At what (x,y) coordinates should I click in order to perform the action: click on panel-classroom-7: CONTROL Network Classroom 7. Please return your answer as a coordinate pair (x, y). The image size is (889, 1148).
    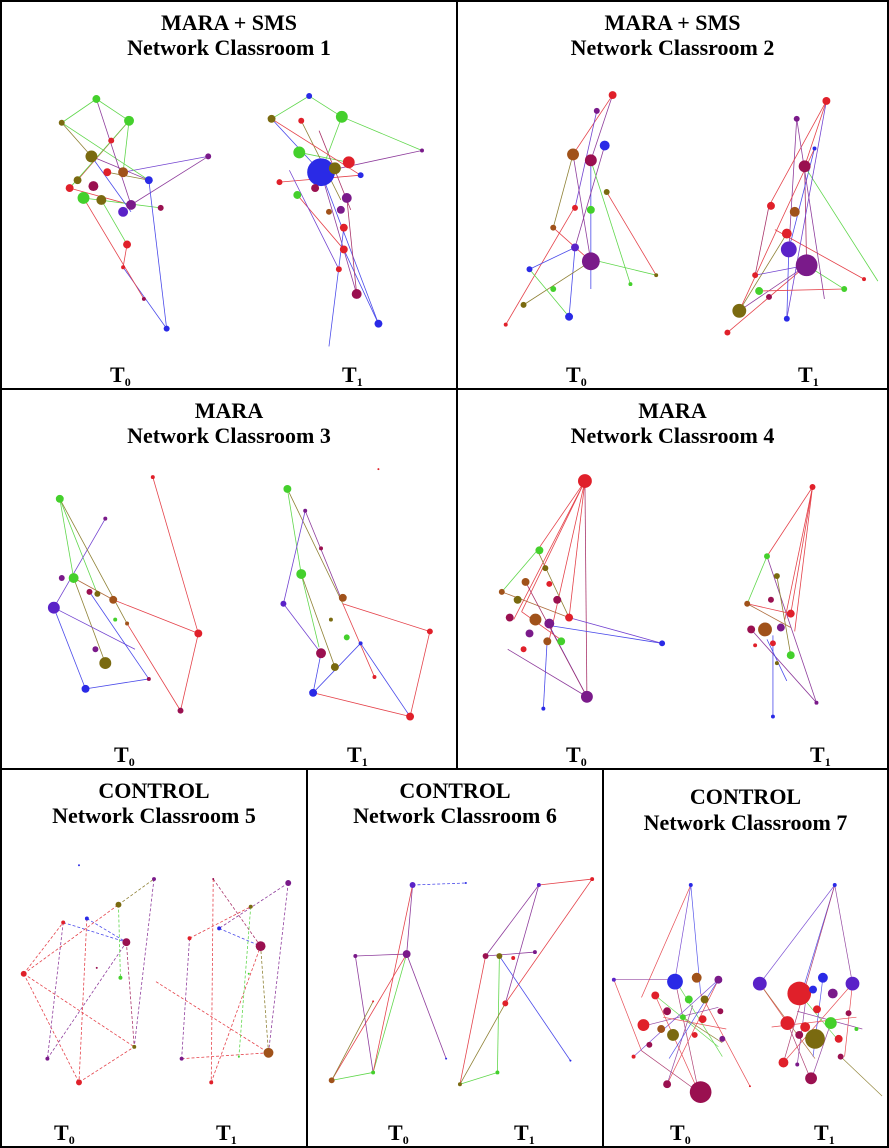
    Looking at the image, I should click on (745, 958).